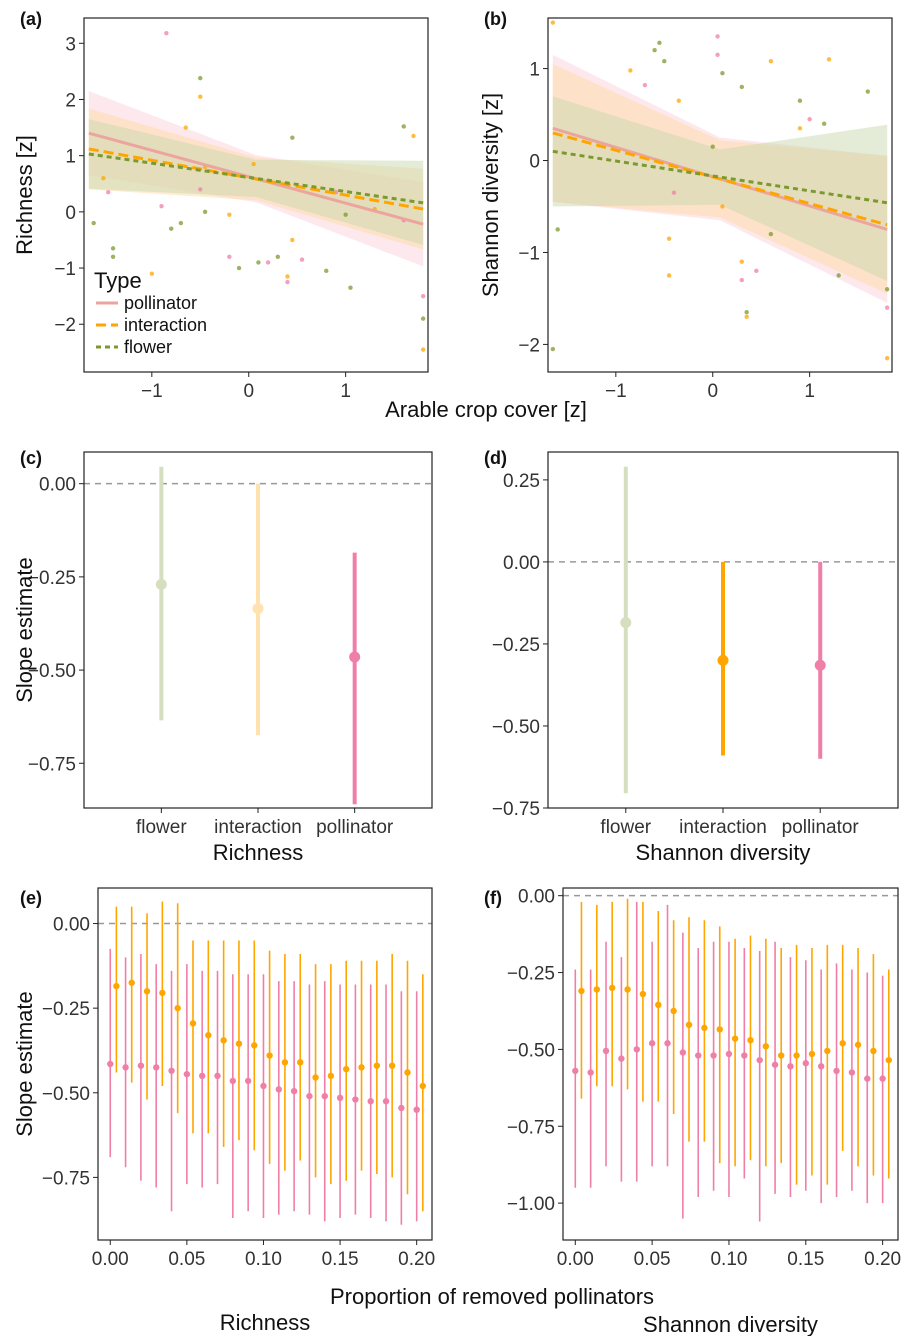 The width and height of the screenshot is (912, 1336). What do you see at coordinates (720, 177) in the screenshot?
I see `panel-b-fit-line-flower` at bounding box center [720, 177].